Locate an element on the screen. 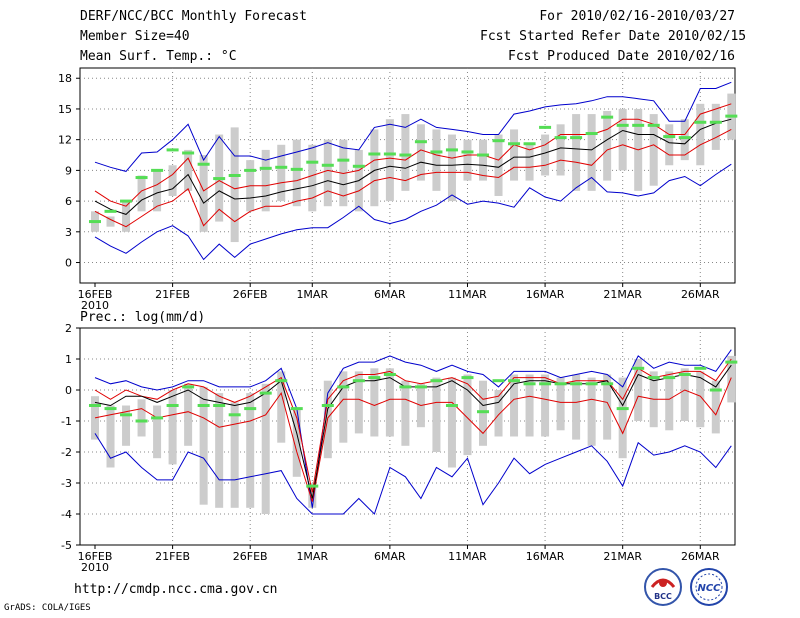  forecast-start-date: Fcst Started Refer Date 2010/02/15 is located at coordinates (613, 36).